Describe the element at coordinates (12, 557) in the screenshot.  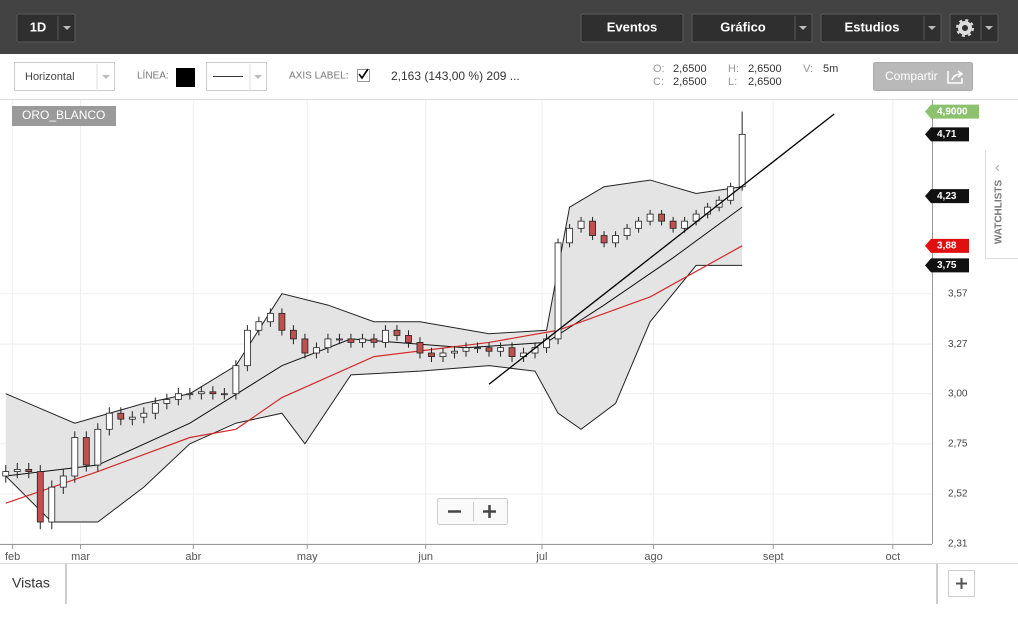
I see `x-tick-label: feb` at that location.